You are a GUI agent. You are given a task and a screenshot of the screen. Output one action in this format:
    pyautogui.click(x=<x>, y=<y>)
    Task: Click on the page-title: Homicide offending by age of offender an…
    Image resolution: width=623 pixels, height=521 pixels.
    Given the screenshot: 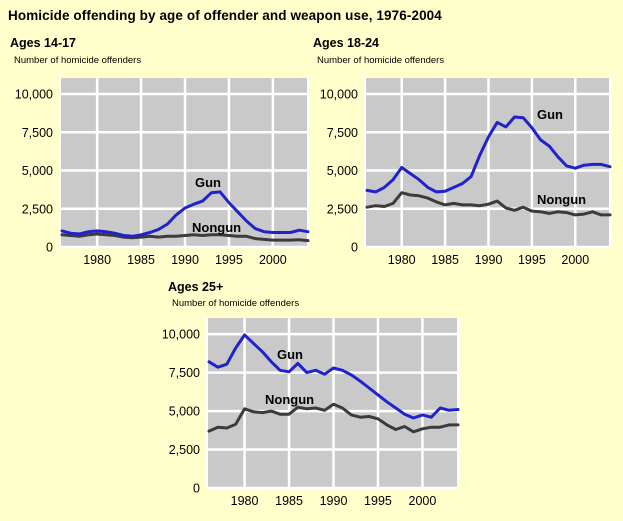 What is the action you would take?
    pyautogui.click(x=225, y=15)
    